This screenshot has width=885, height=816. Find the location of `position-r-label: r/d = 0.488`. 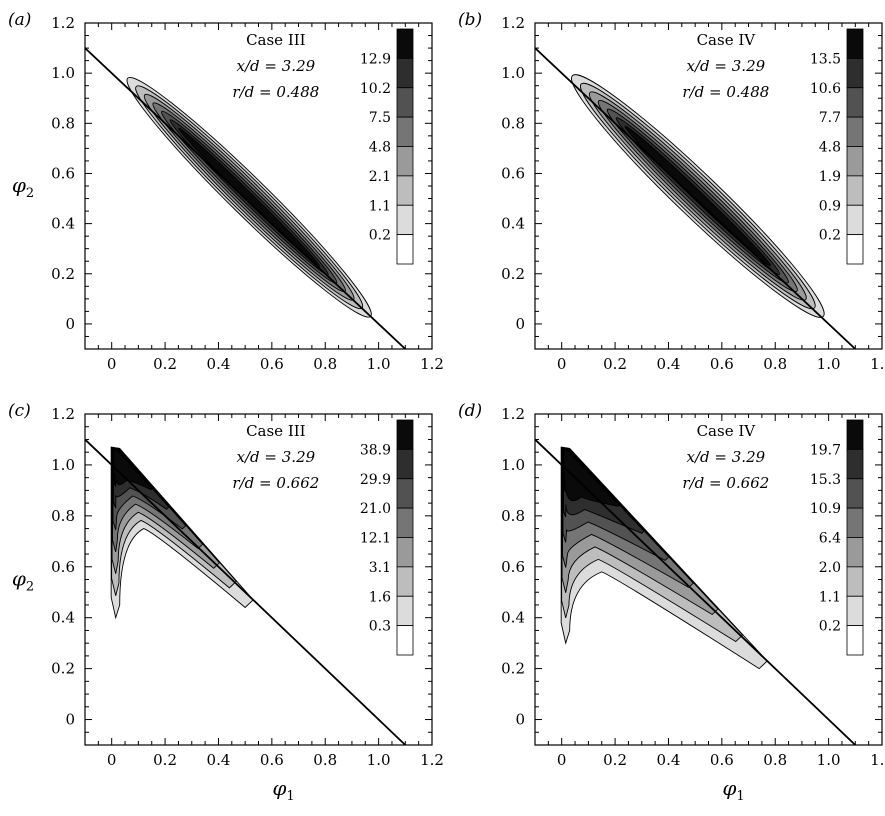

position-r-label: r/d = 0.488 is located at coordinates (275, 92).